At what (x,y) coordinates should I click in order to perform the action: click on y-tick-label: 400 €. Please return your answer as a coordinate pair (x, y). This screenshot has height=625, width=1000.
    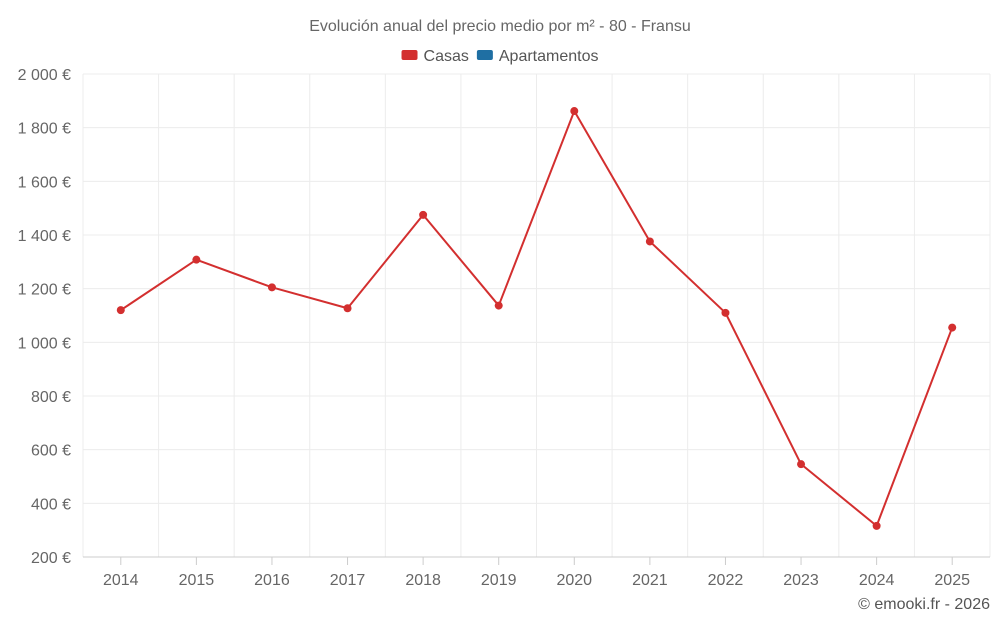
    Looking at the image, I should click on (51, 504).